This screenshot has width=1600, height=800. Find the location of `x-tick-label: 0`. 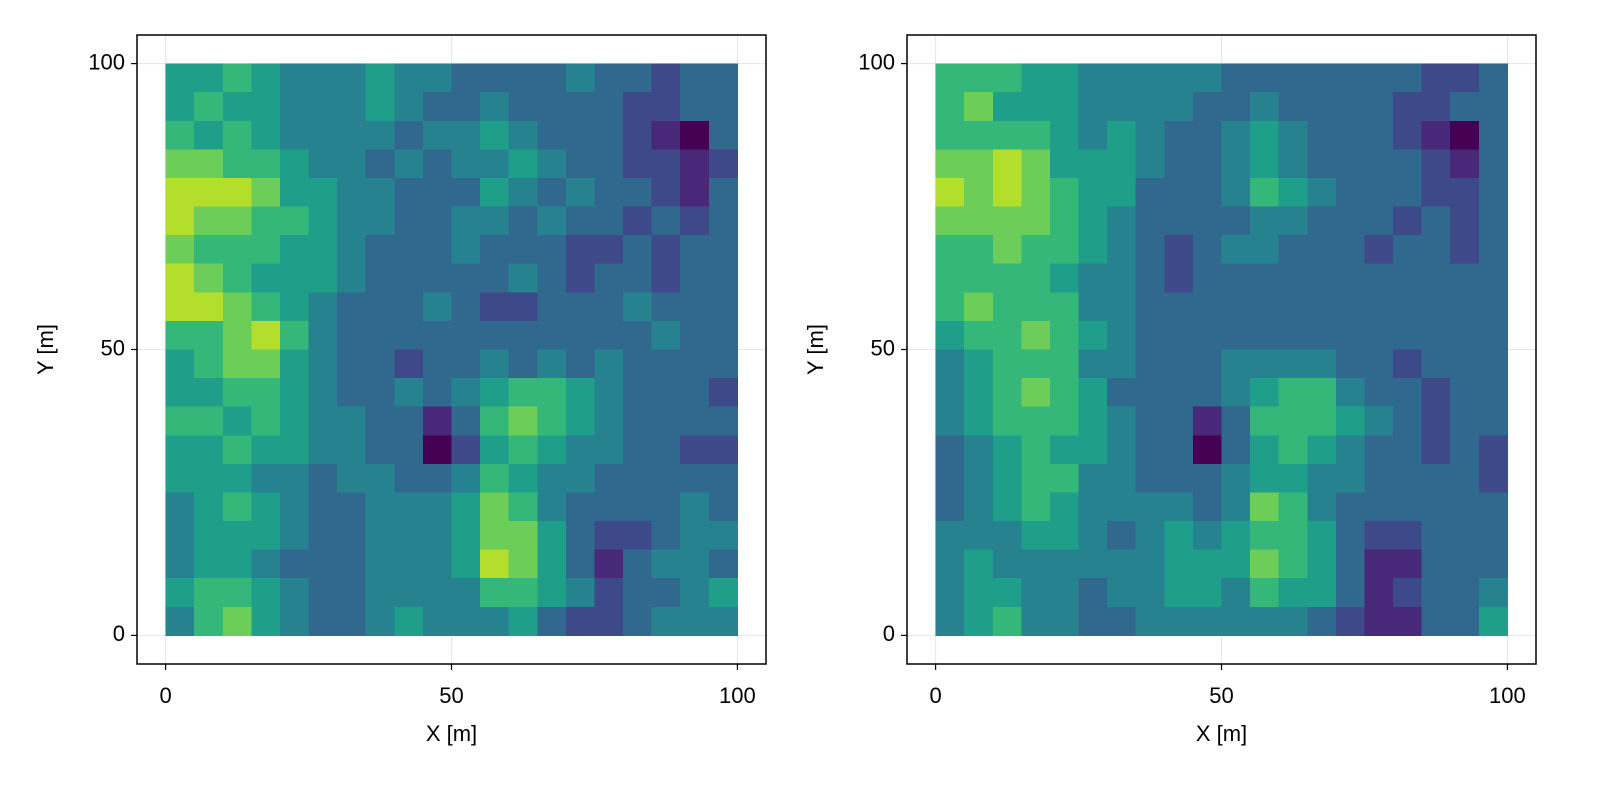

x-tick-label: 0 is located at coordinates (165, 695).